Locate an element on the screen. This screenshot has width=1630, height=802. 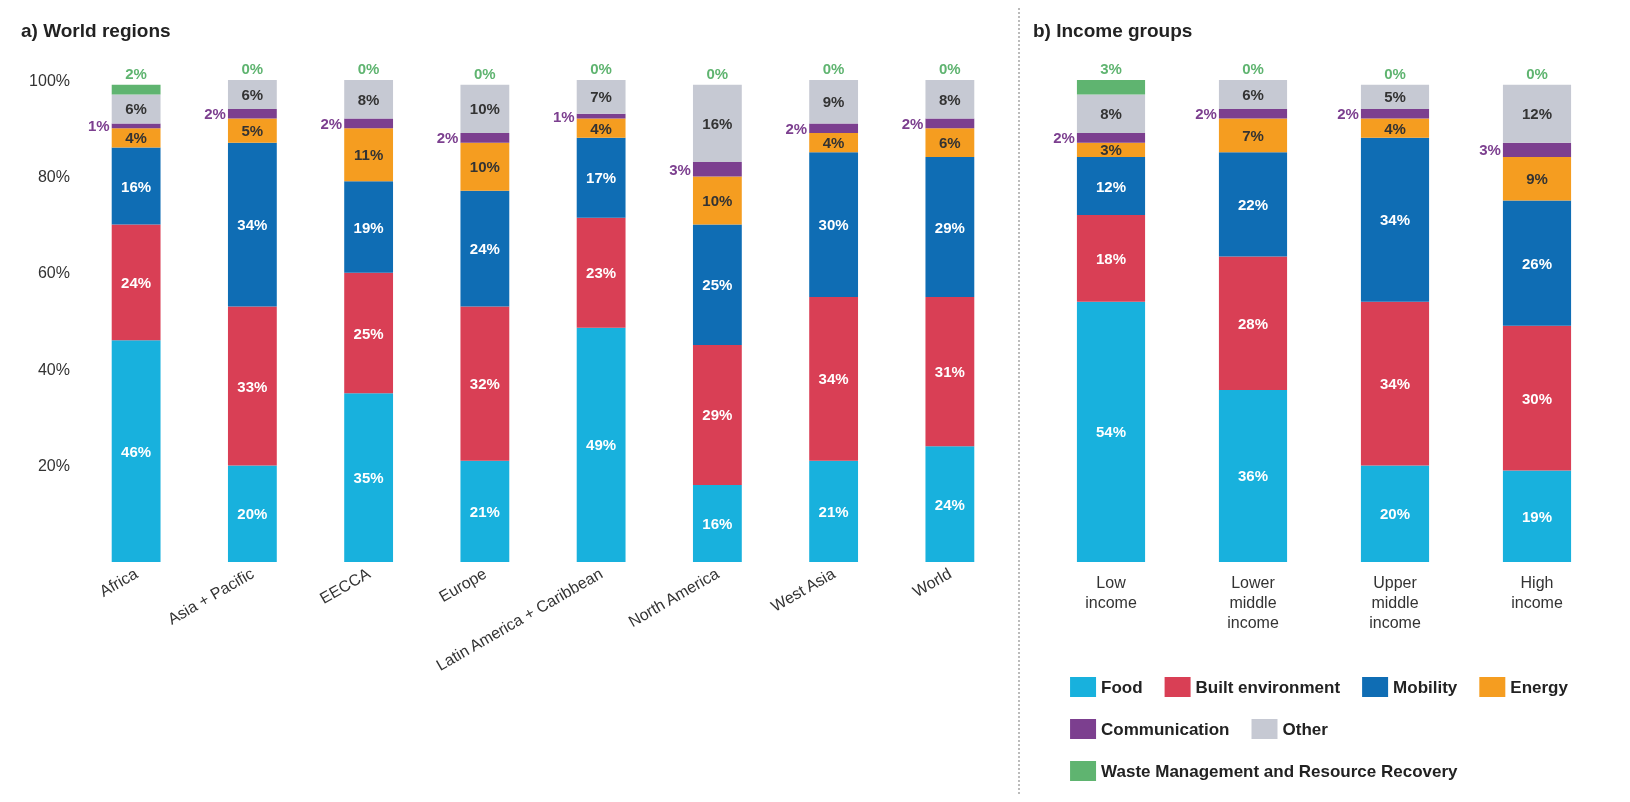
x-tick-label: West Asia is located at coordinates (803, 589).